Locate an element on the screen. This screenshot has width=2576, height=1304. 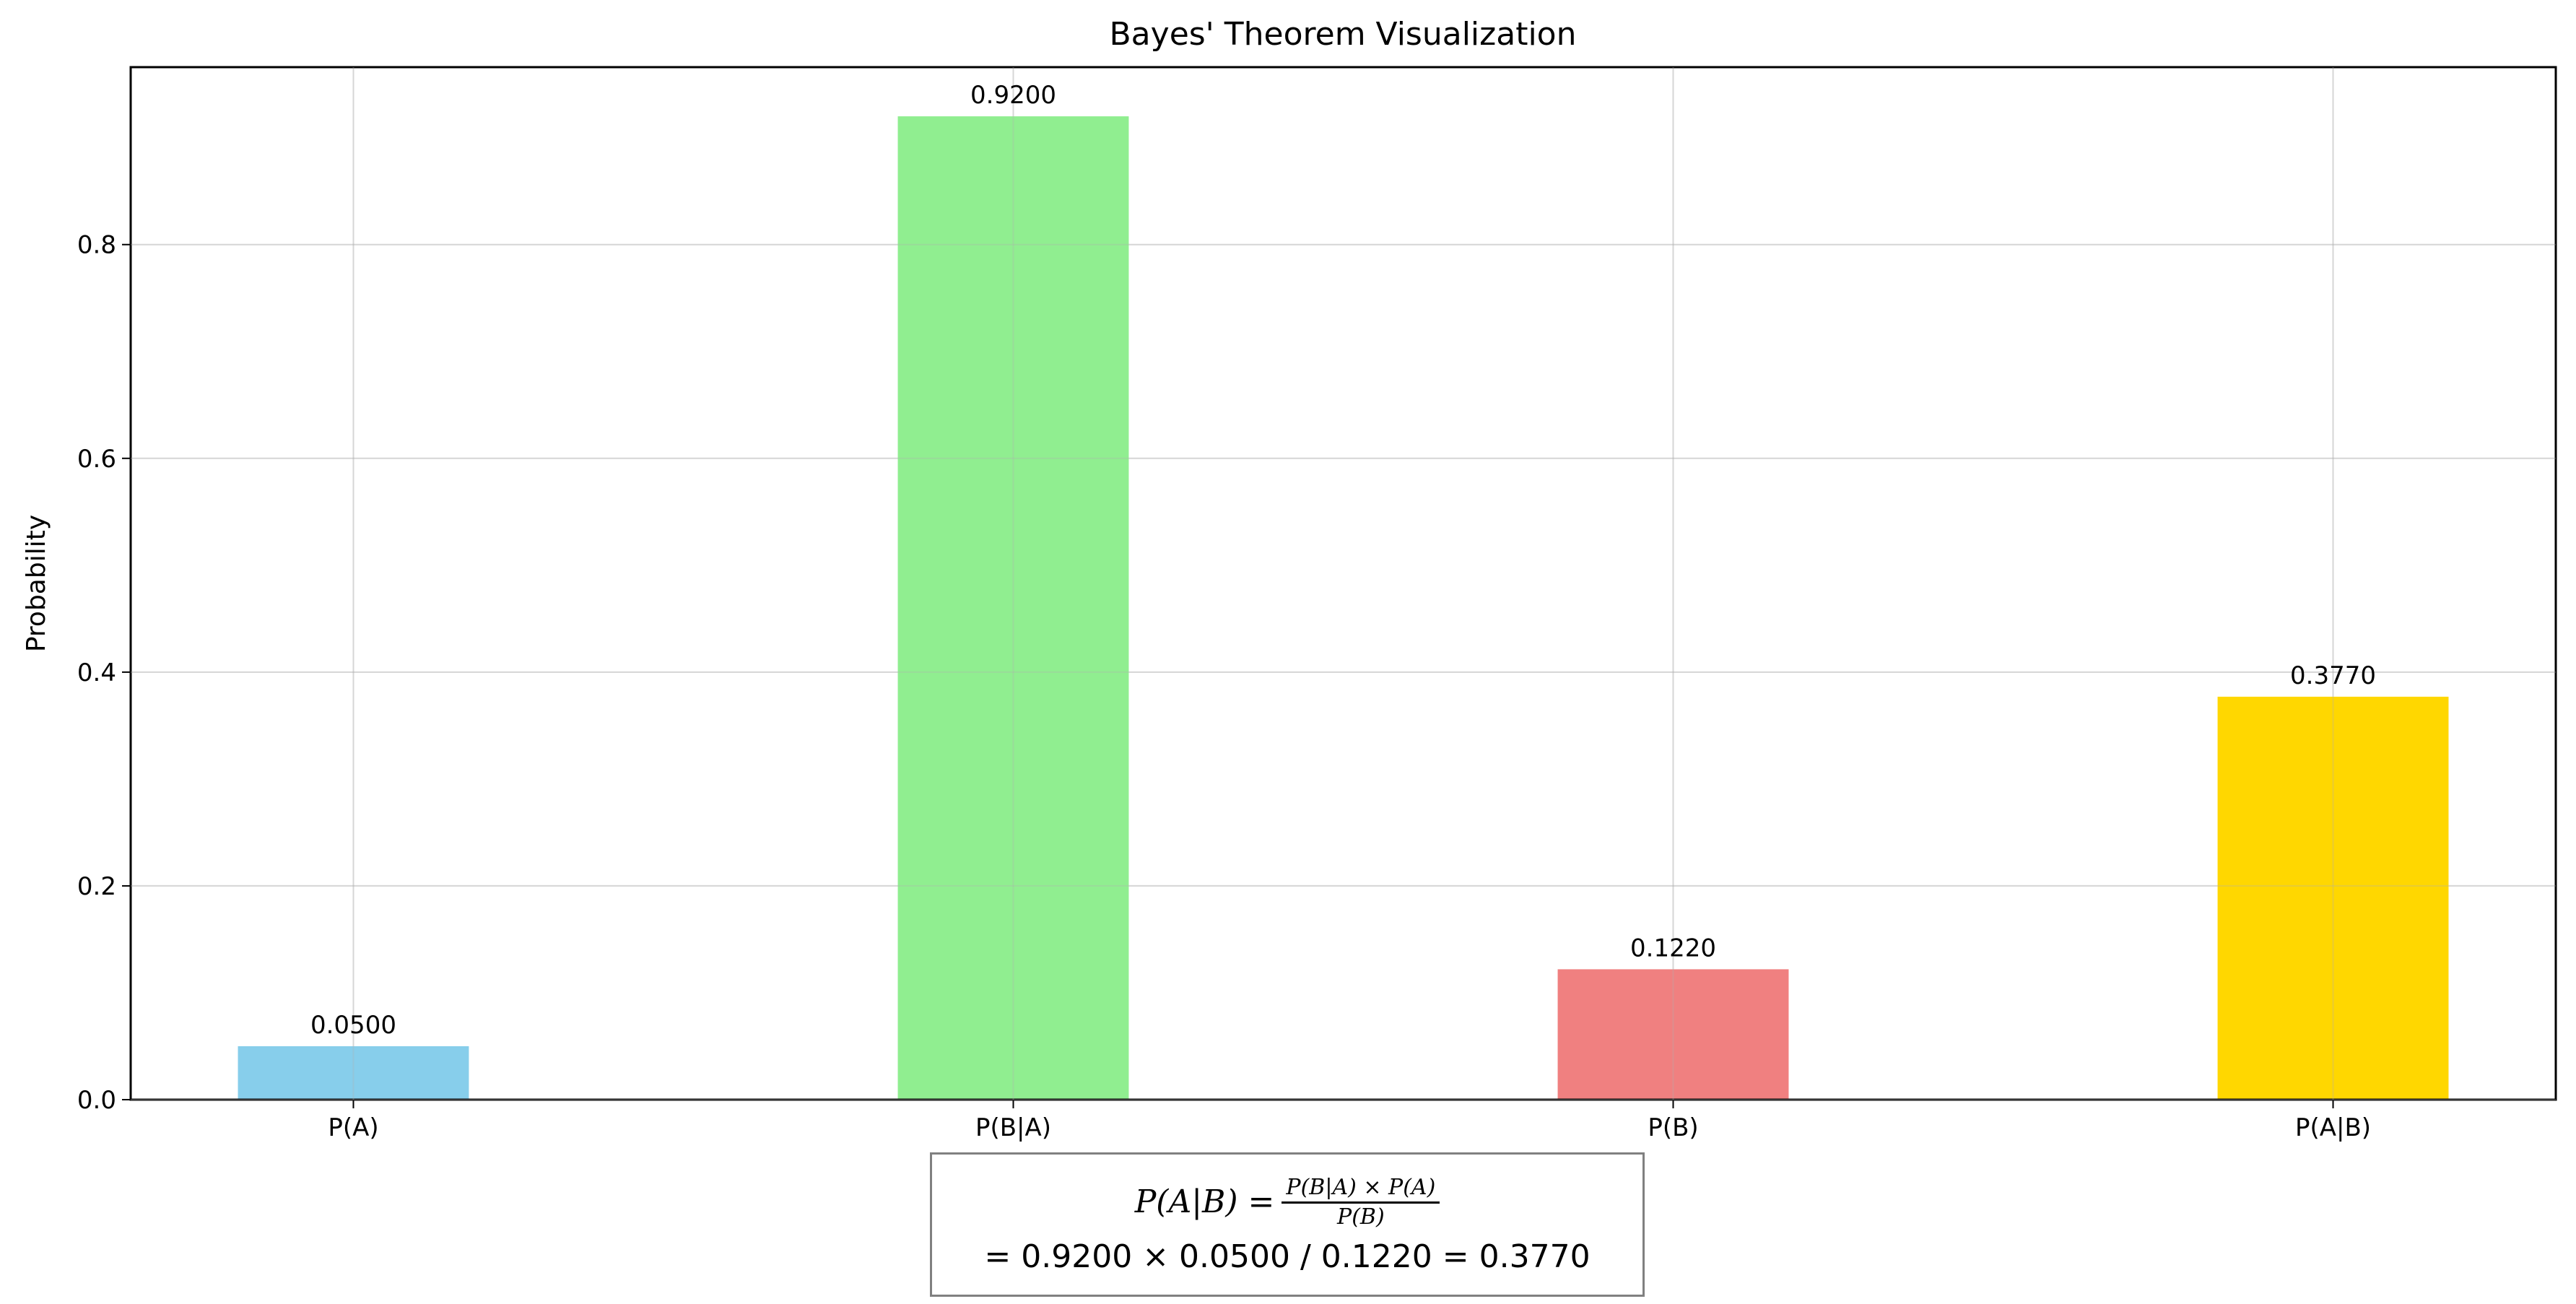
bar-value-label: 0.9200 is located at coordinates (1013, 96).